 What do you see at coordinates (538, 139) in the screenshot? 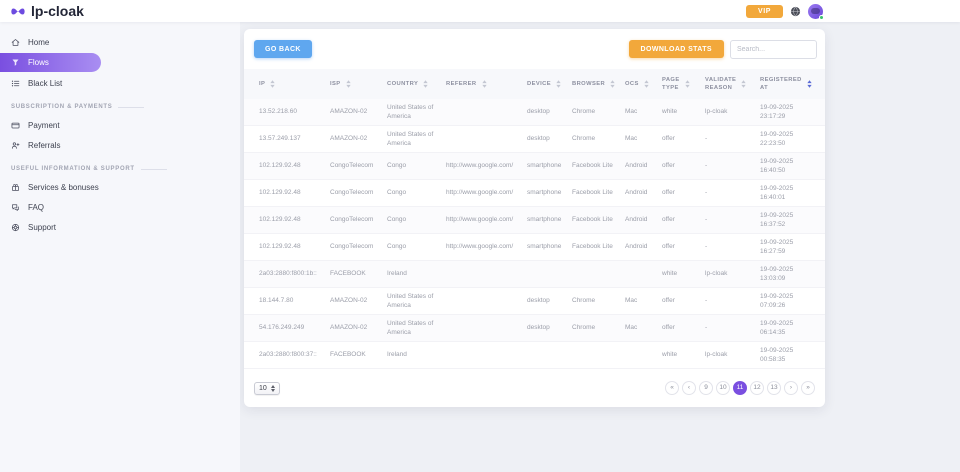
I see `cell-device: desktop` at bounding box center [538, 139].